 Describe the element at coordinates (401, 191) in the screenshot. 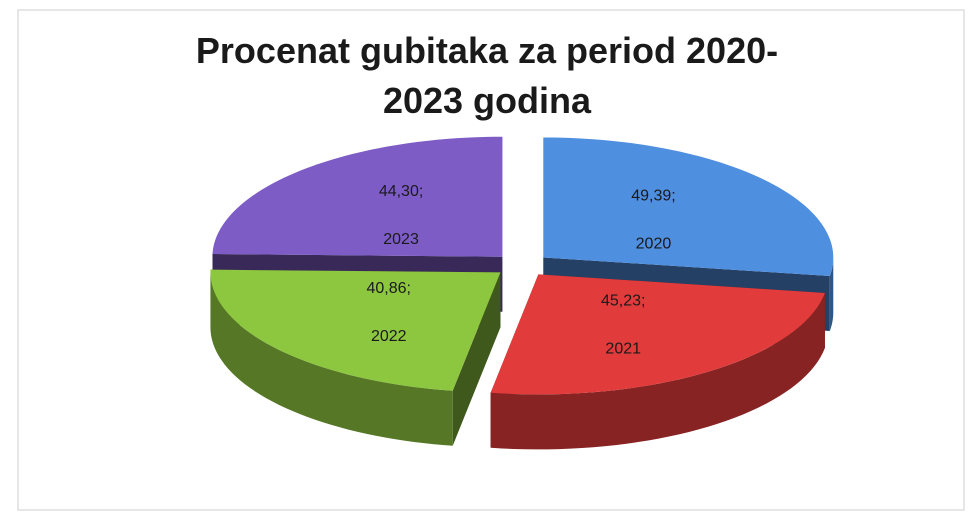

I see `value-label: 44,30;` at that location.